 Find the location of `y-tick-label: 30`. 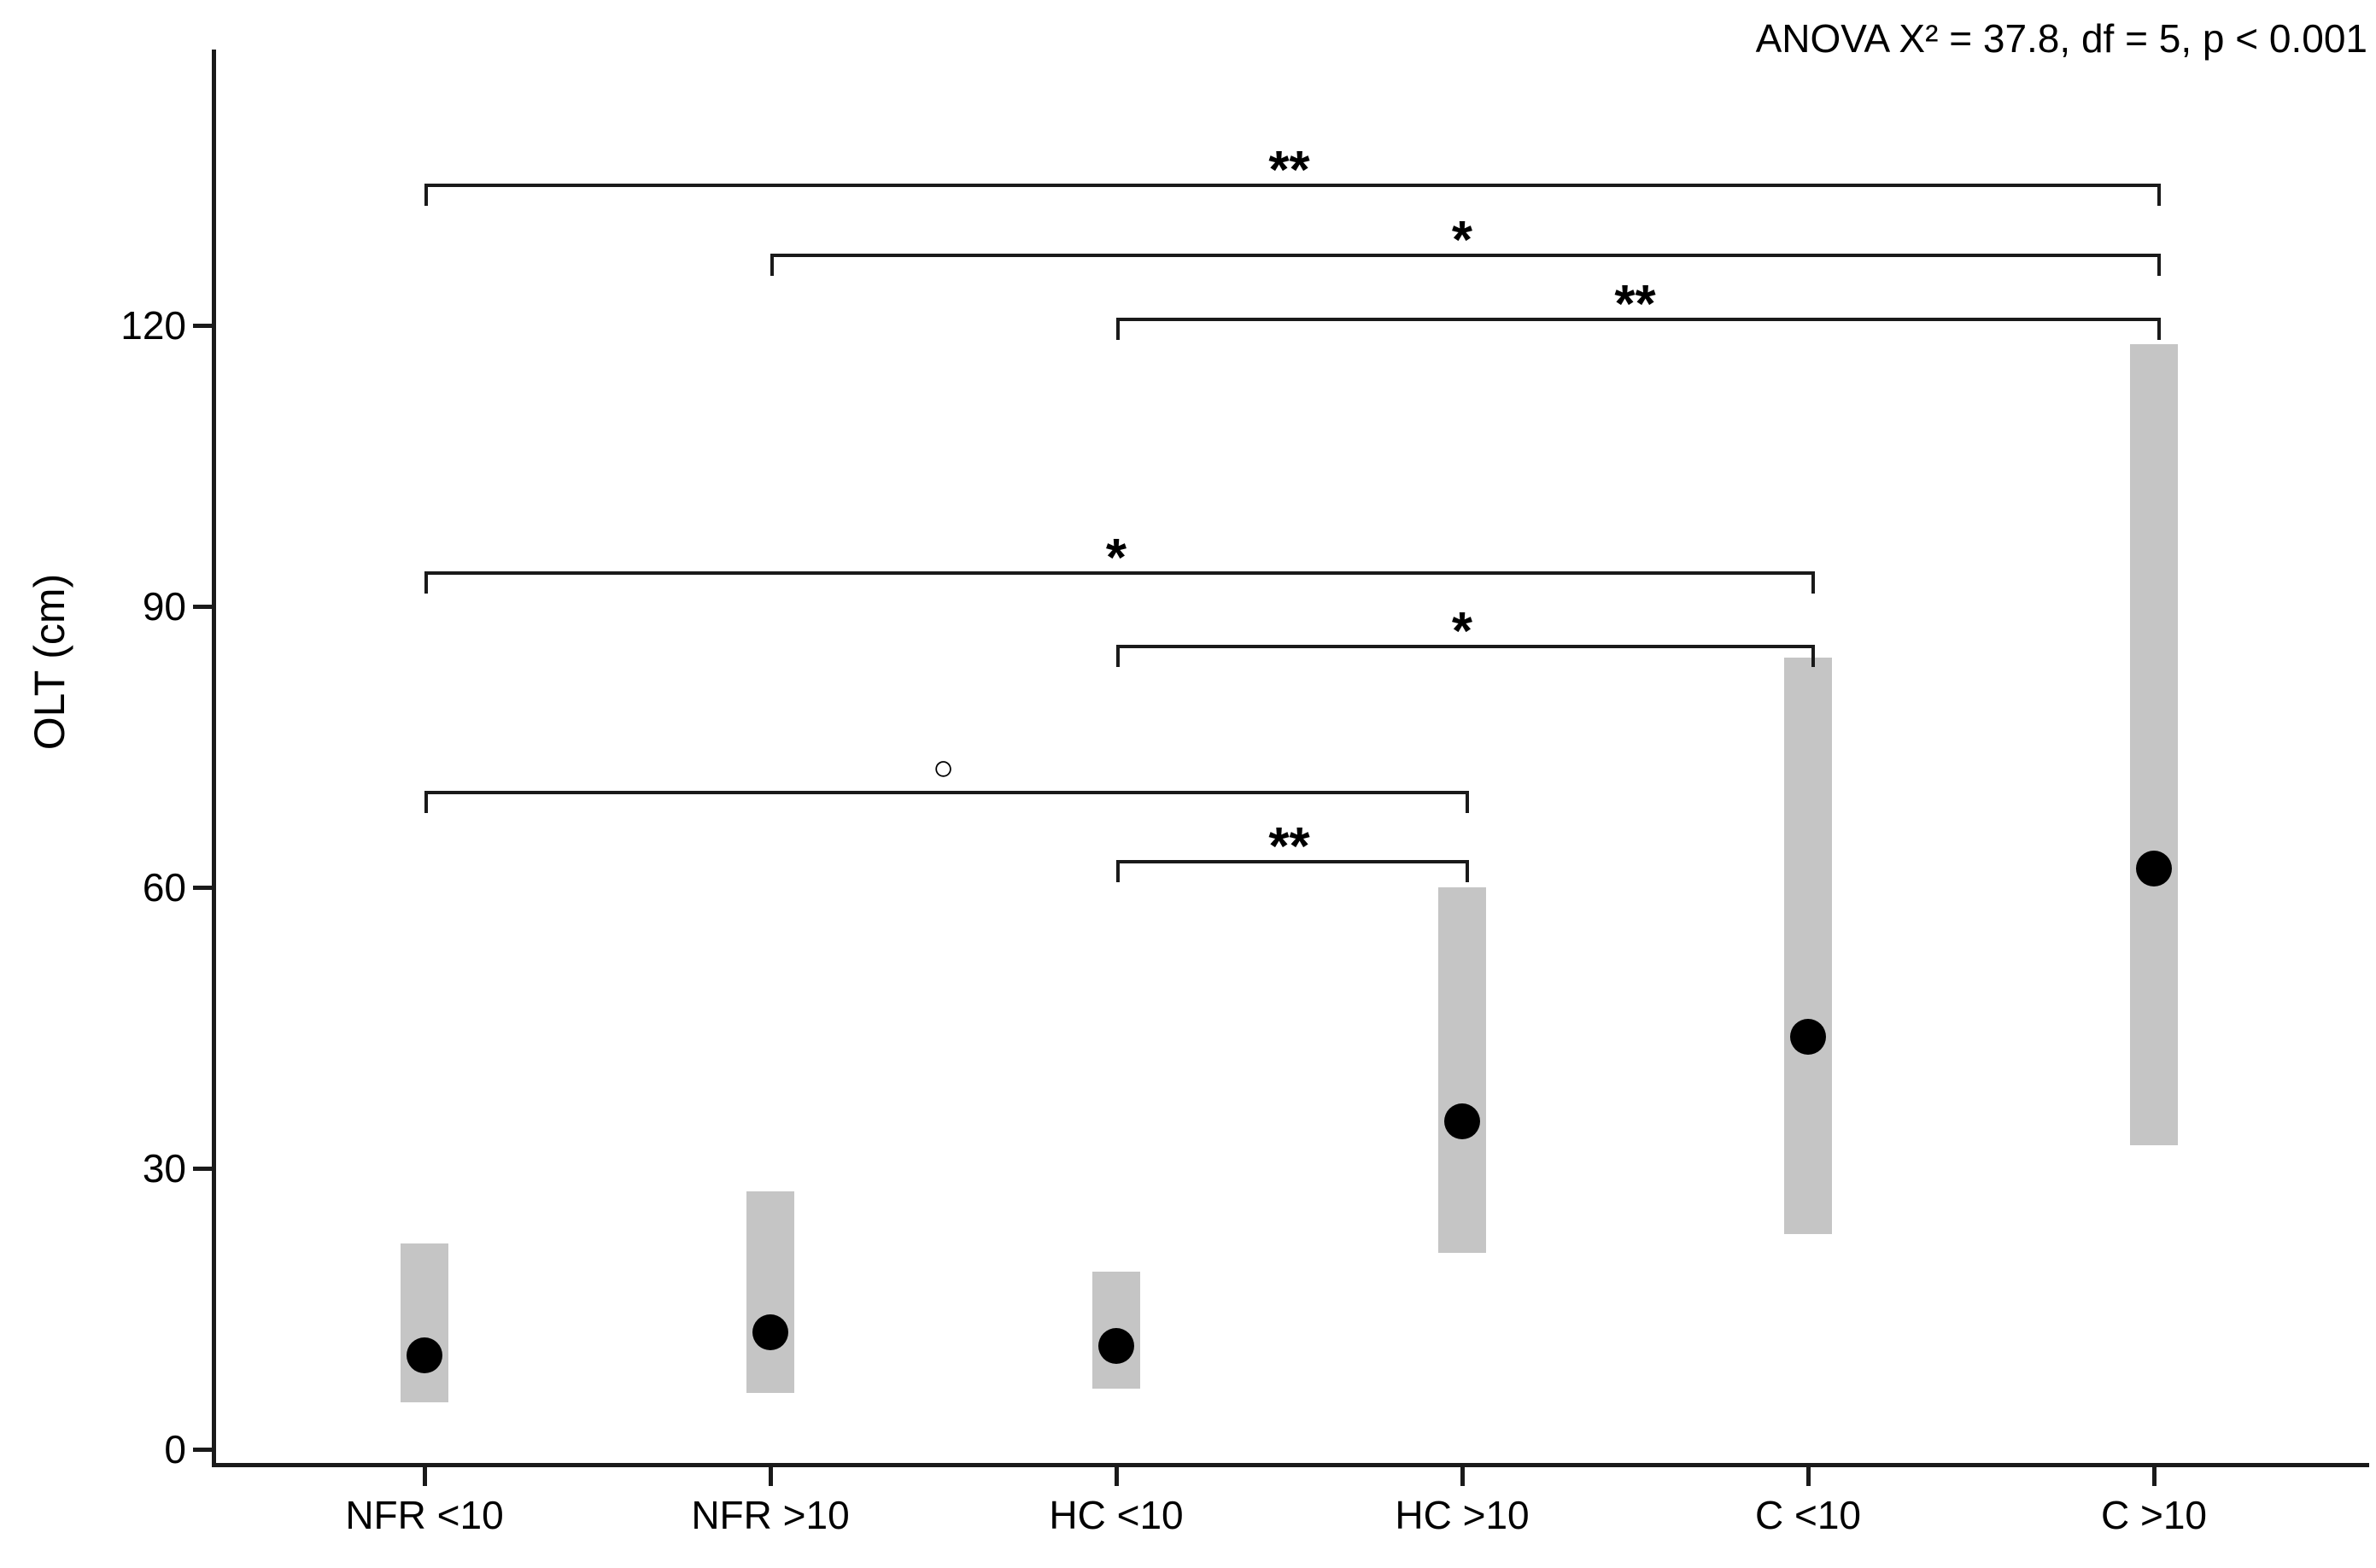

y-tick-label: 30 is located at coordinates (164, 1168).